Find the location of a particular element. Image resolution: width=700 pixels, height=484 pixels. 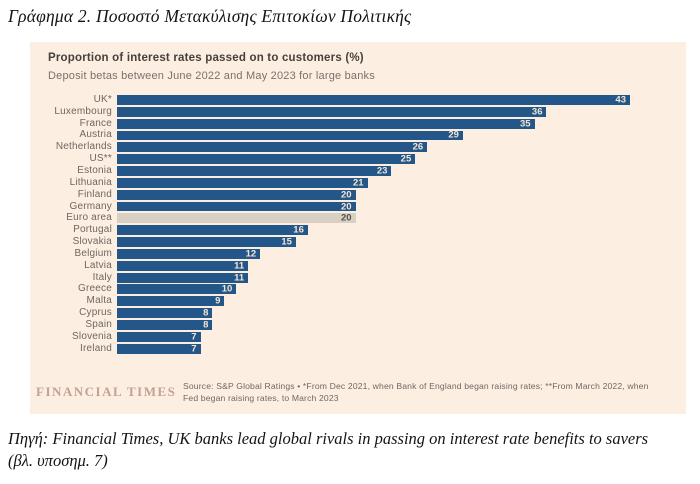

bar-row: Greece 10 is located at coordinates (350, 290).